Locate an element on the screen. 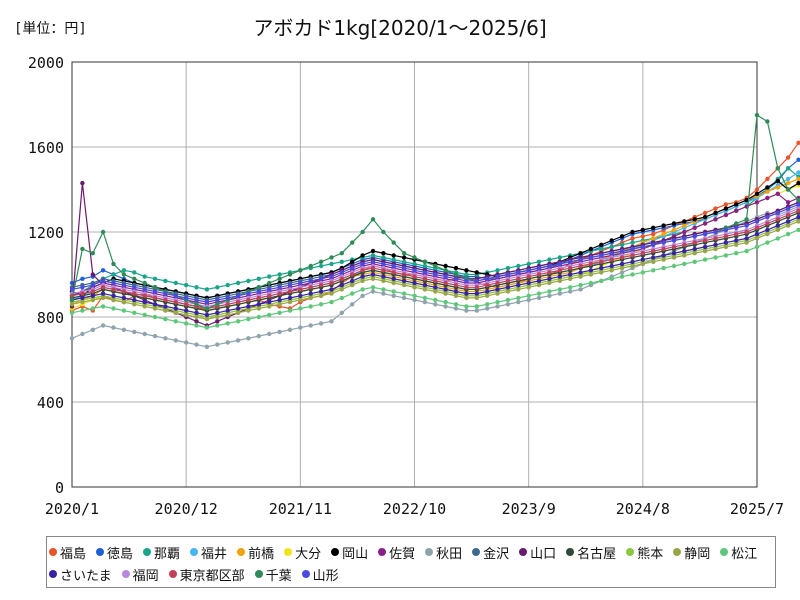 The width and height of the screenshot is (800, 600). legend-label: 岡山 is located at coordinates (355, 554).